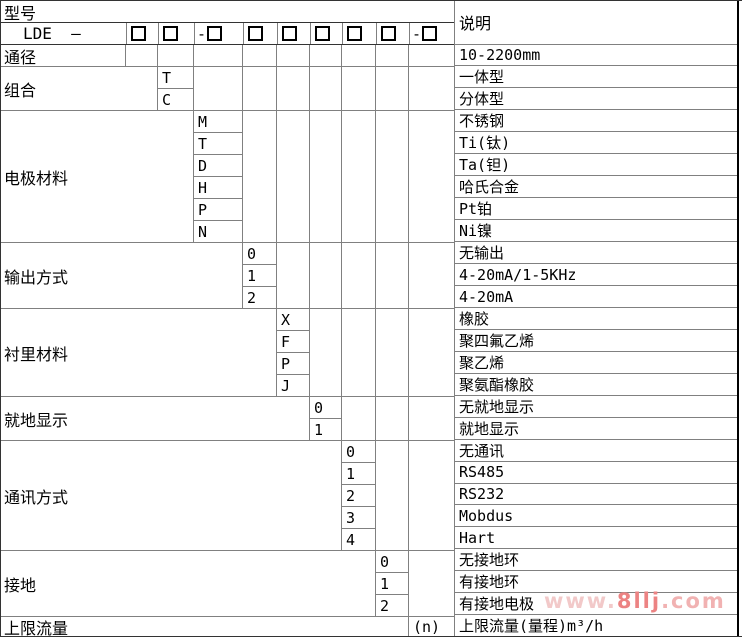  What do you see at coordinates (293, 342) in the screenshot?
I see `option-cell: F` at bounding box center [293, 342].